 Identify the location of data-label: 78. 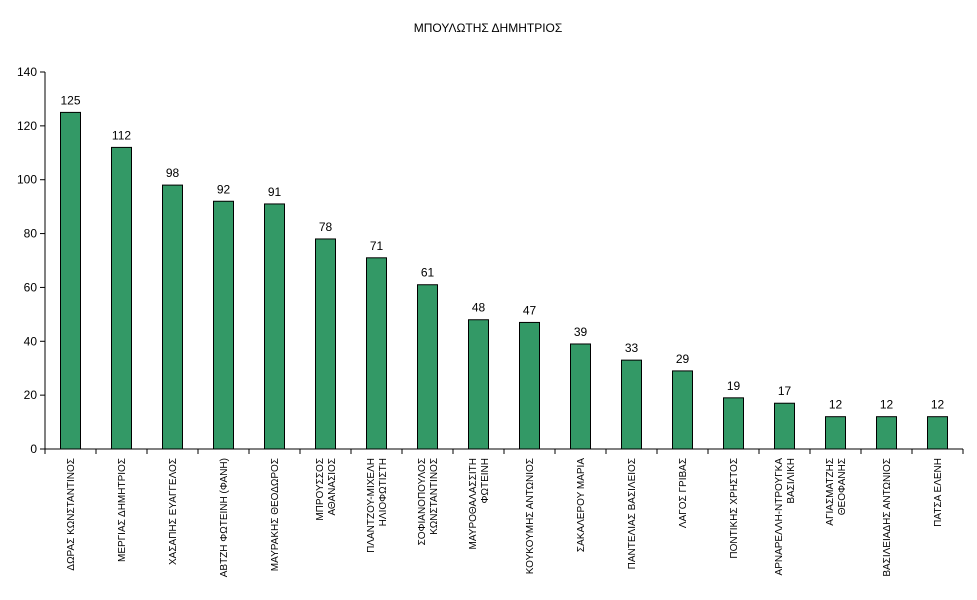
(326, 227).